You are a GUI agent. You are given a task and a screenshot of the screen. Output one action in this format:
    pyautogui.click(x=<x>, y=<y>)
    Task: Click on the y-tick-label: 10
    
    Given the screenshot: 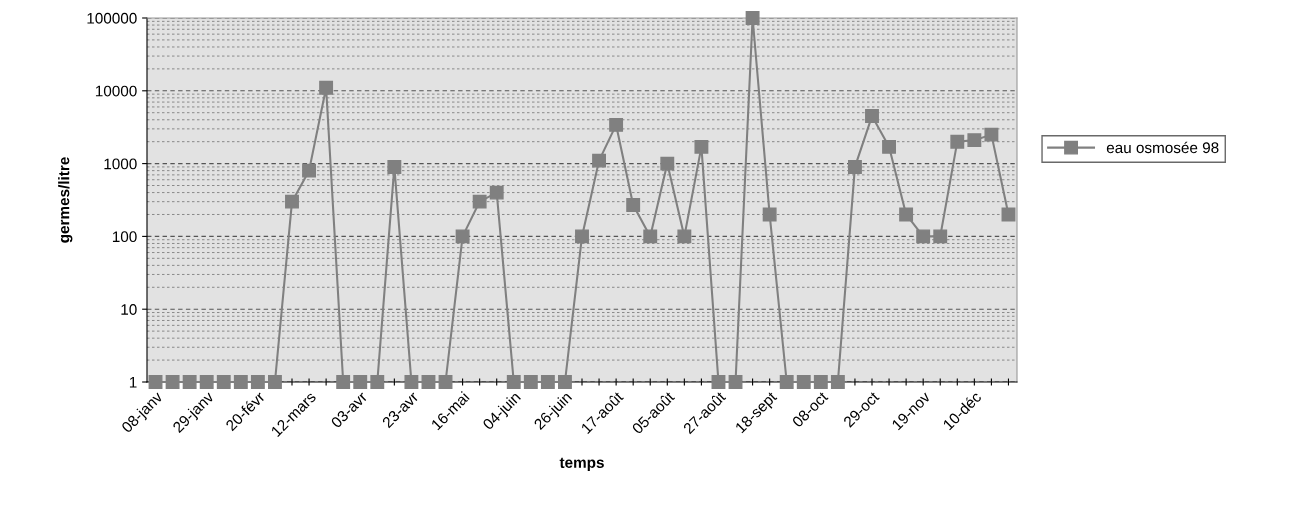 What is the action you would take?
    pyautogui.click(x=129, y=309)
    